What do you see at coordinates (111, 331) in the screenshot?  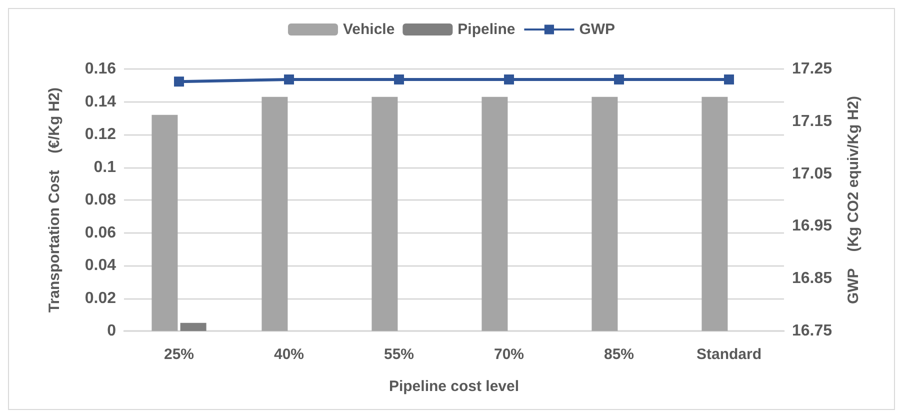 I see `y-tick-label: 0` at bounding box center [111, 331].